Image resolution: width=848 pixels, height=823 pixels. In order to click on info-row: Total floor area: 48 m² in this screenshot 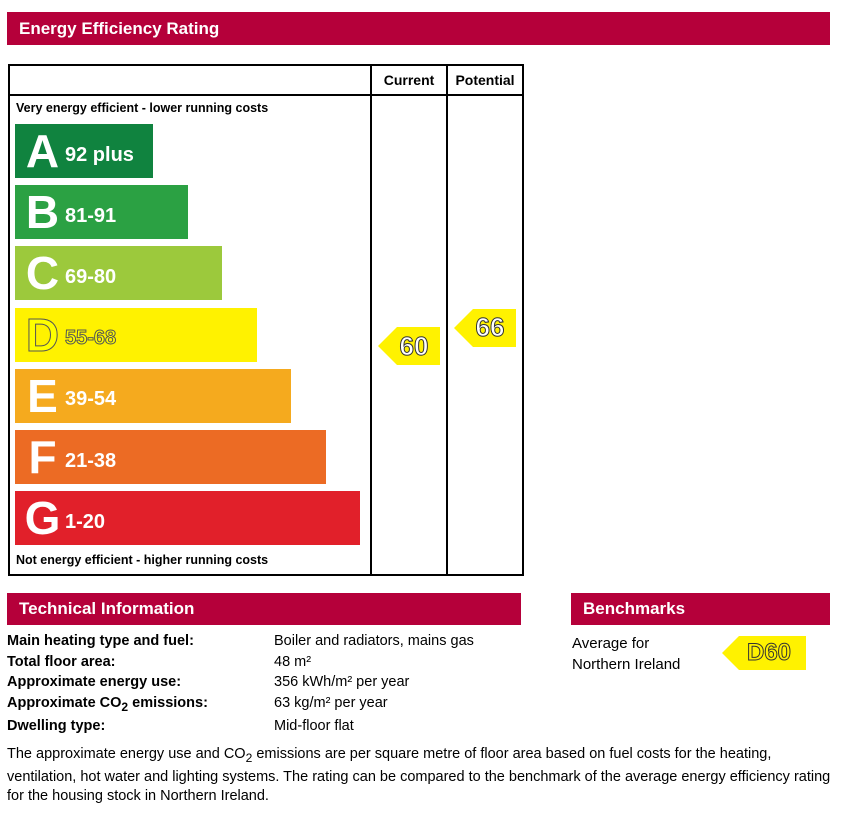, I will do `click(267, 664)`.